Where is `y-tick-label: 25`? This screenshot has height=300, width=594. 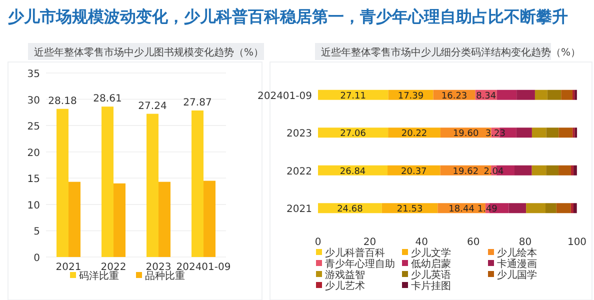 y-tick-label: 25 is located at coordinates (33, 127).